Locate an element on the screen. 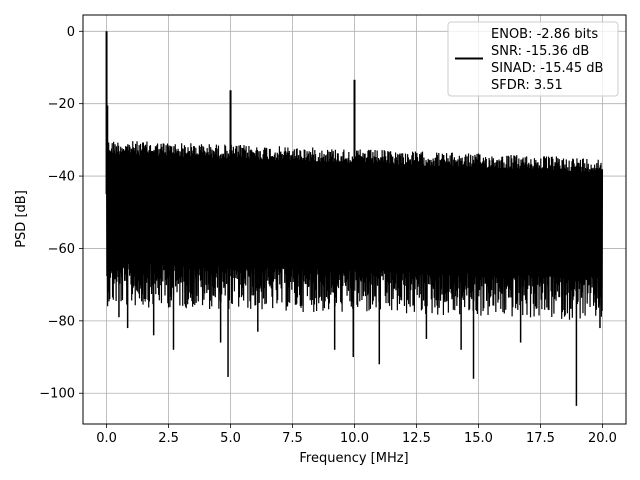  x-tick-label: 15.0 is located at coordinates (478, 438).